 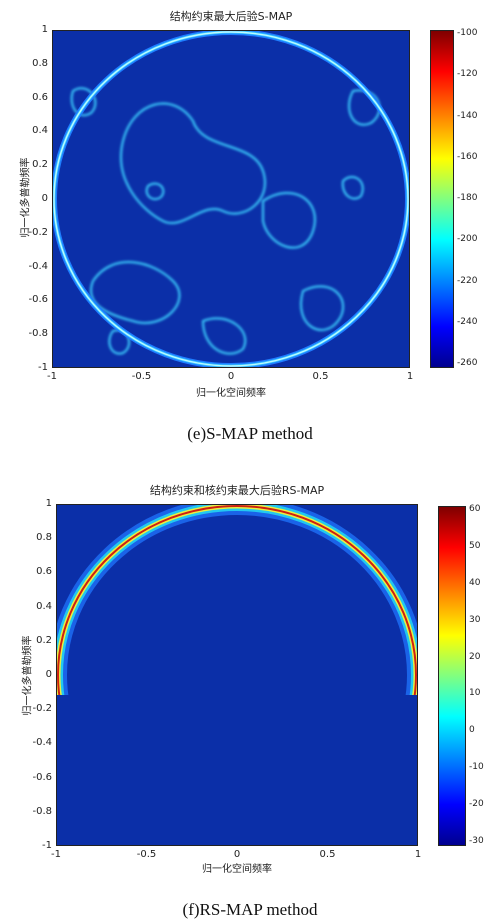 I want to click on colorbar-tick-label: 40, so click(x=475, y=582).